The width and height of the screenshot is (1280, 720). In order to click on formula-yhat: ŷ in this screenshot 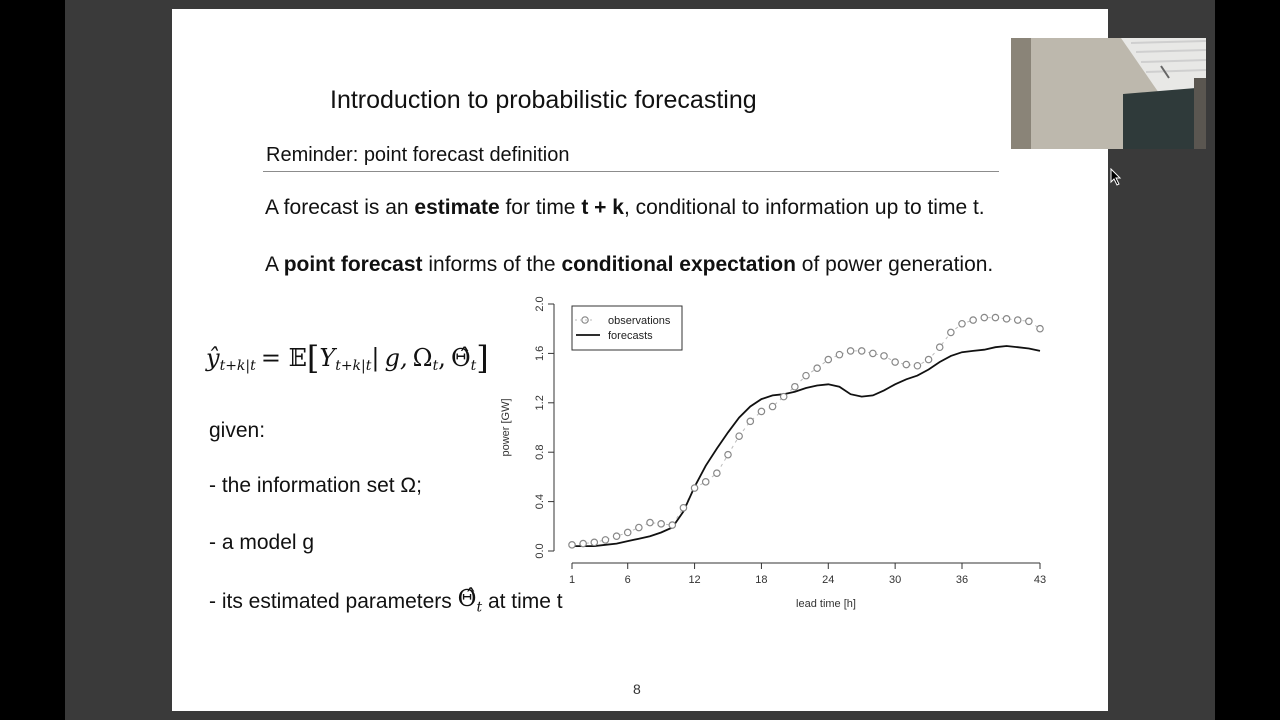, I will do `click(213, 358)`.